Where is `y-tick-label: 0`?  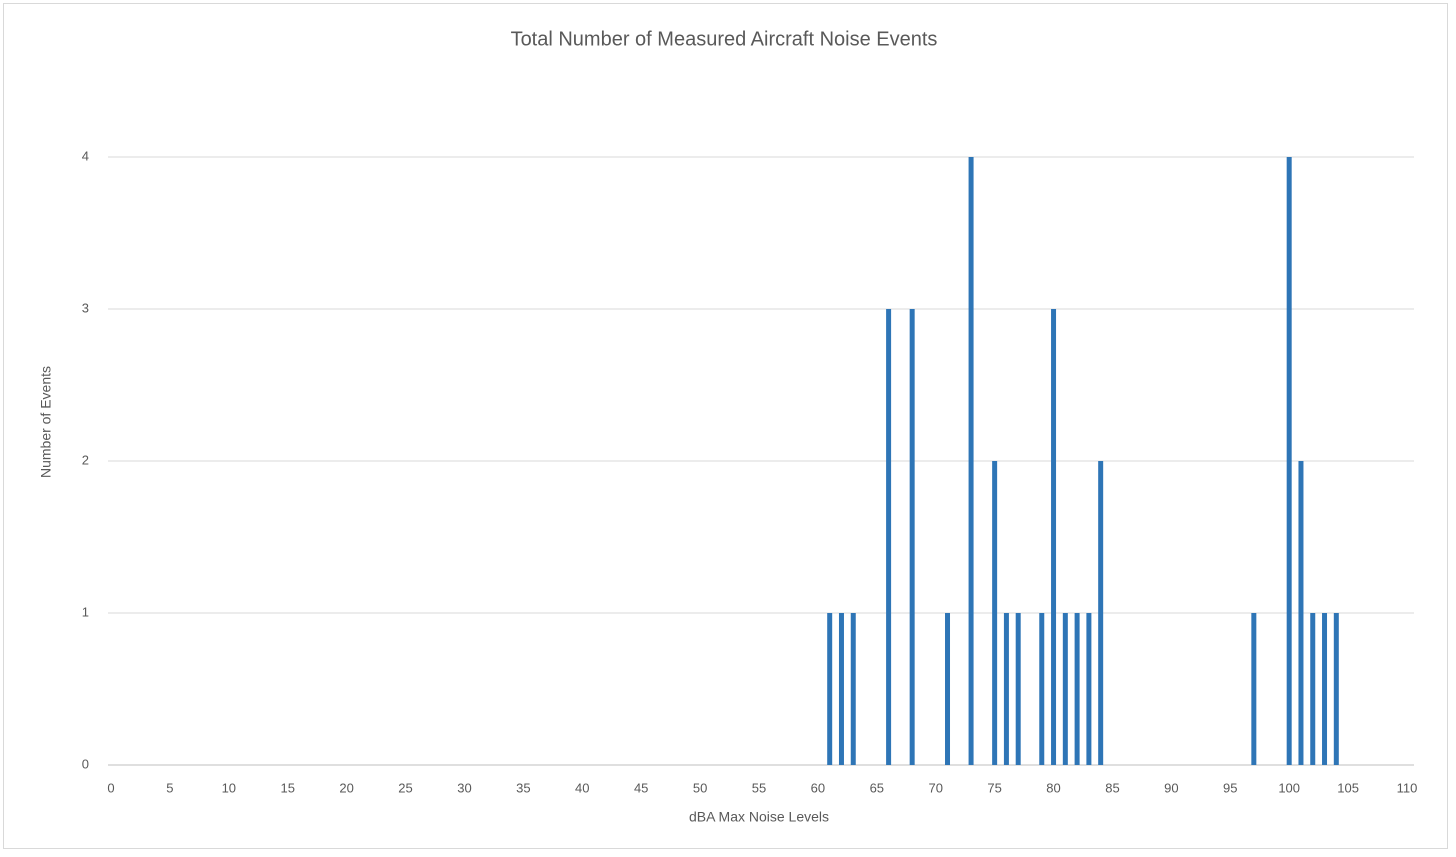
y-tick-label: 0 is located at coordinates (85, 763).